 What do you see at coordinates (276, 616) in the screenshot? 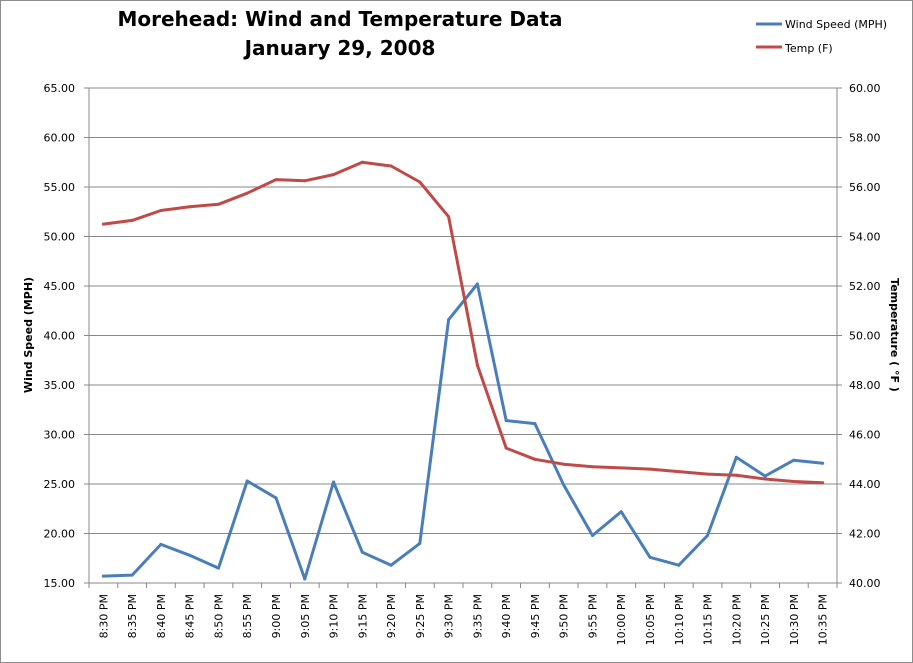
I see `x-tick-label: 9:00 PM` at bounding box center [276, 616].